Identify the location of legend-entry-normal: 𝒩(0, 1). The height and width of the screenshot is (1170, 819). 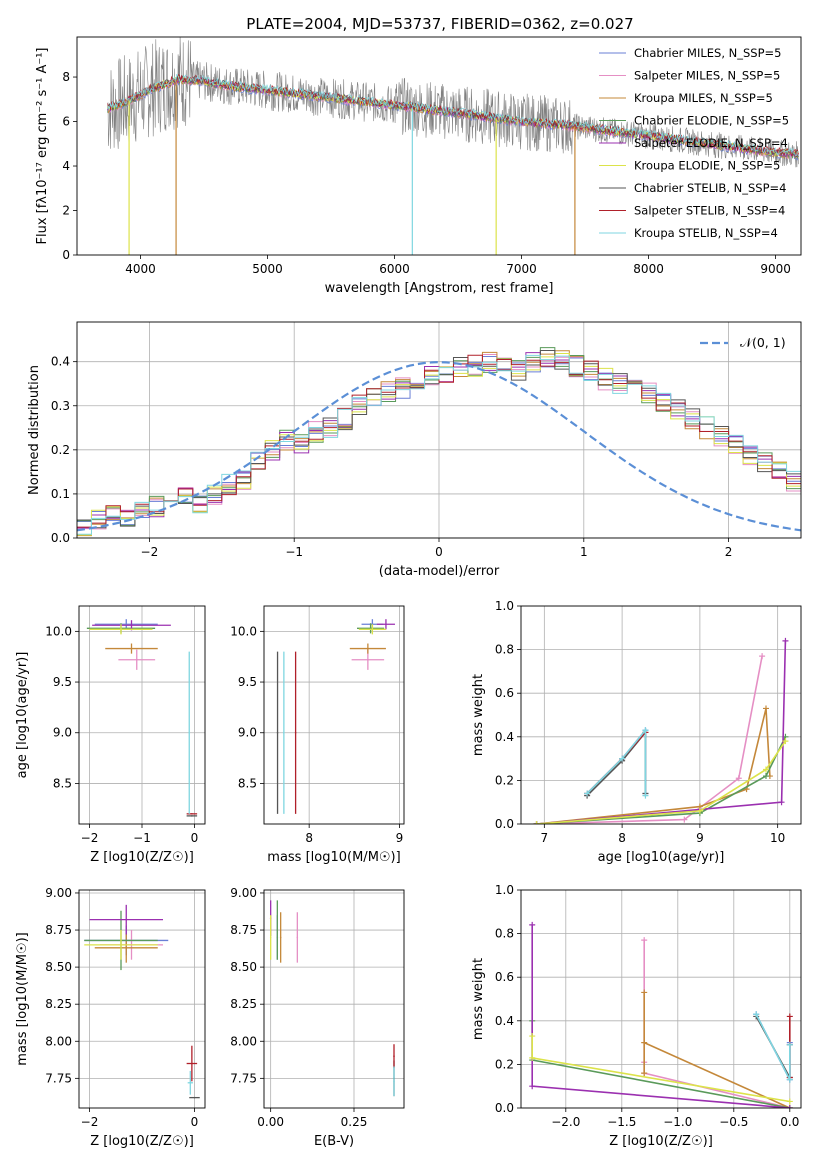
(763, 342).